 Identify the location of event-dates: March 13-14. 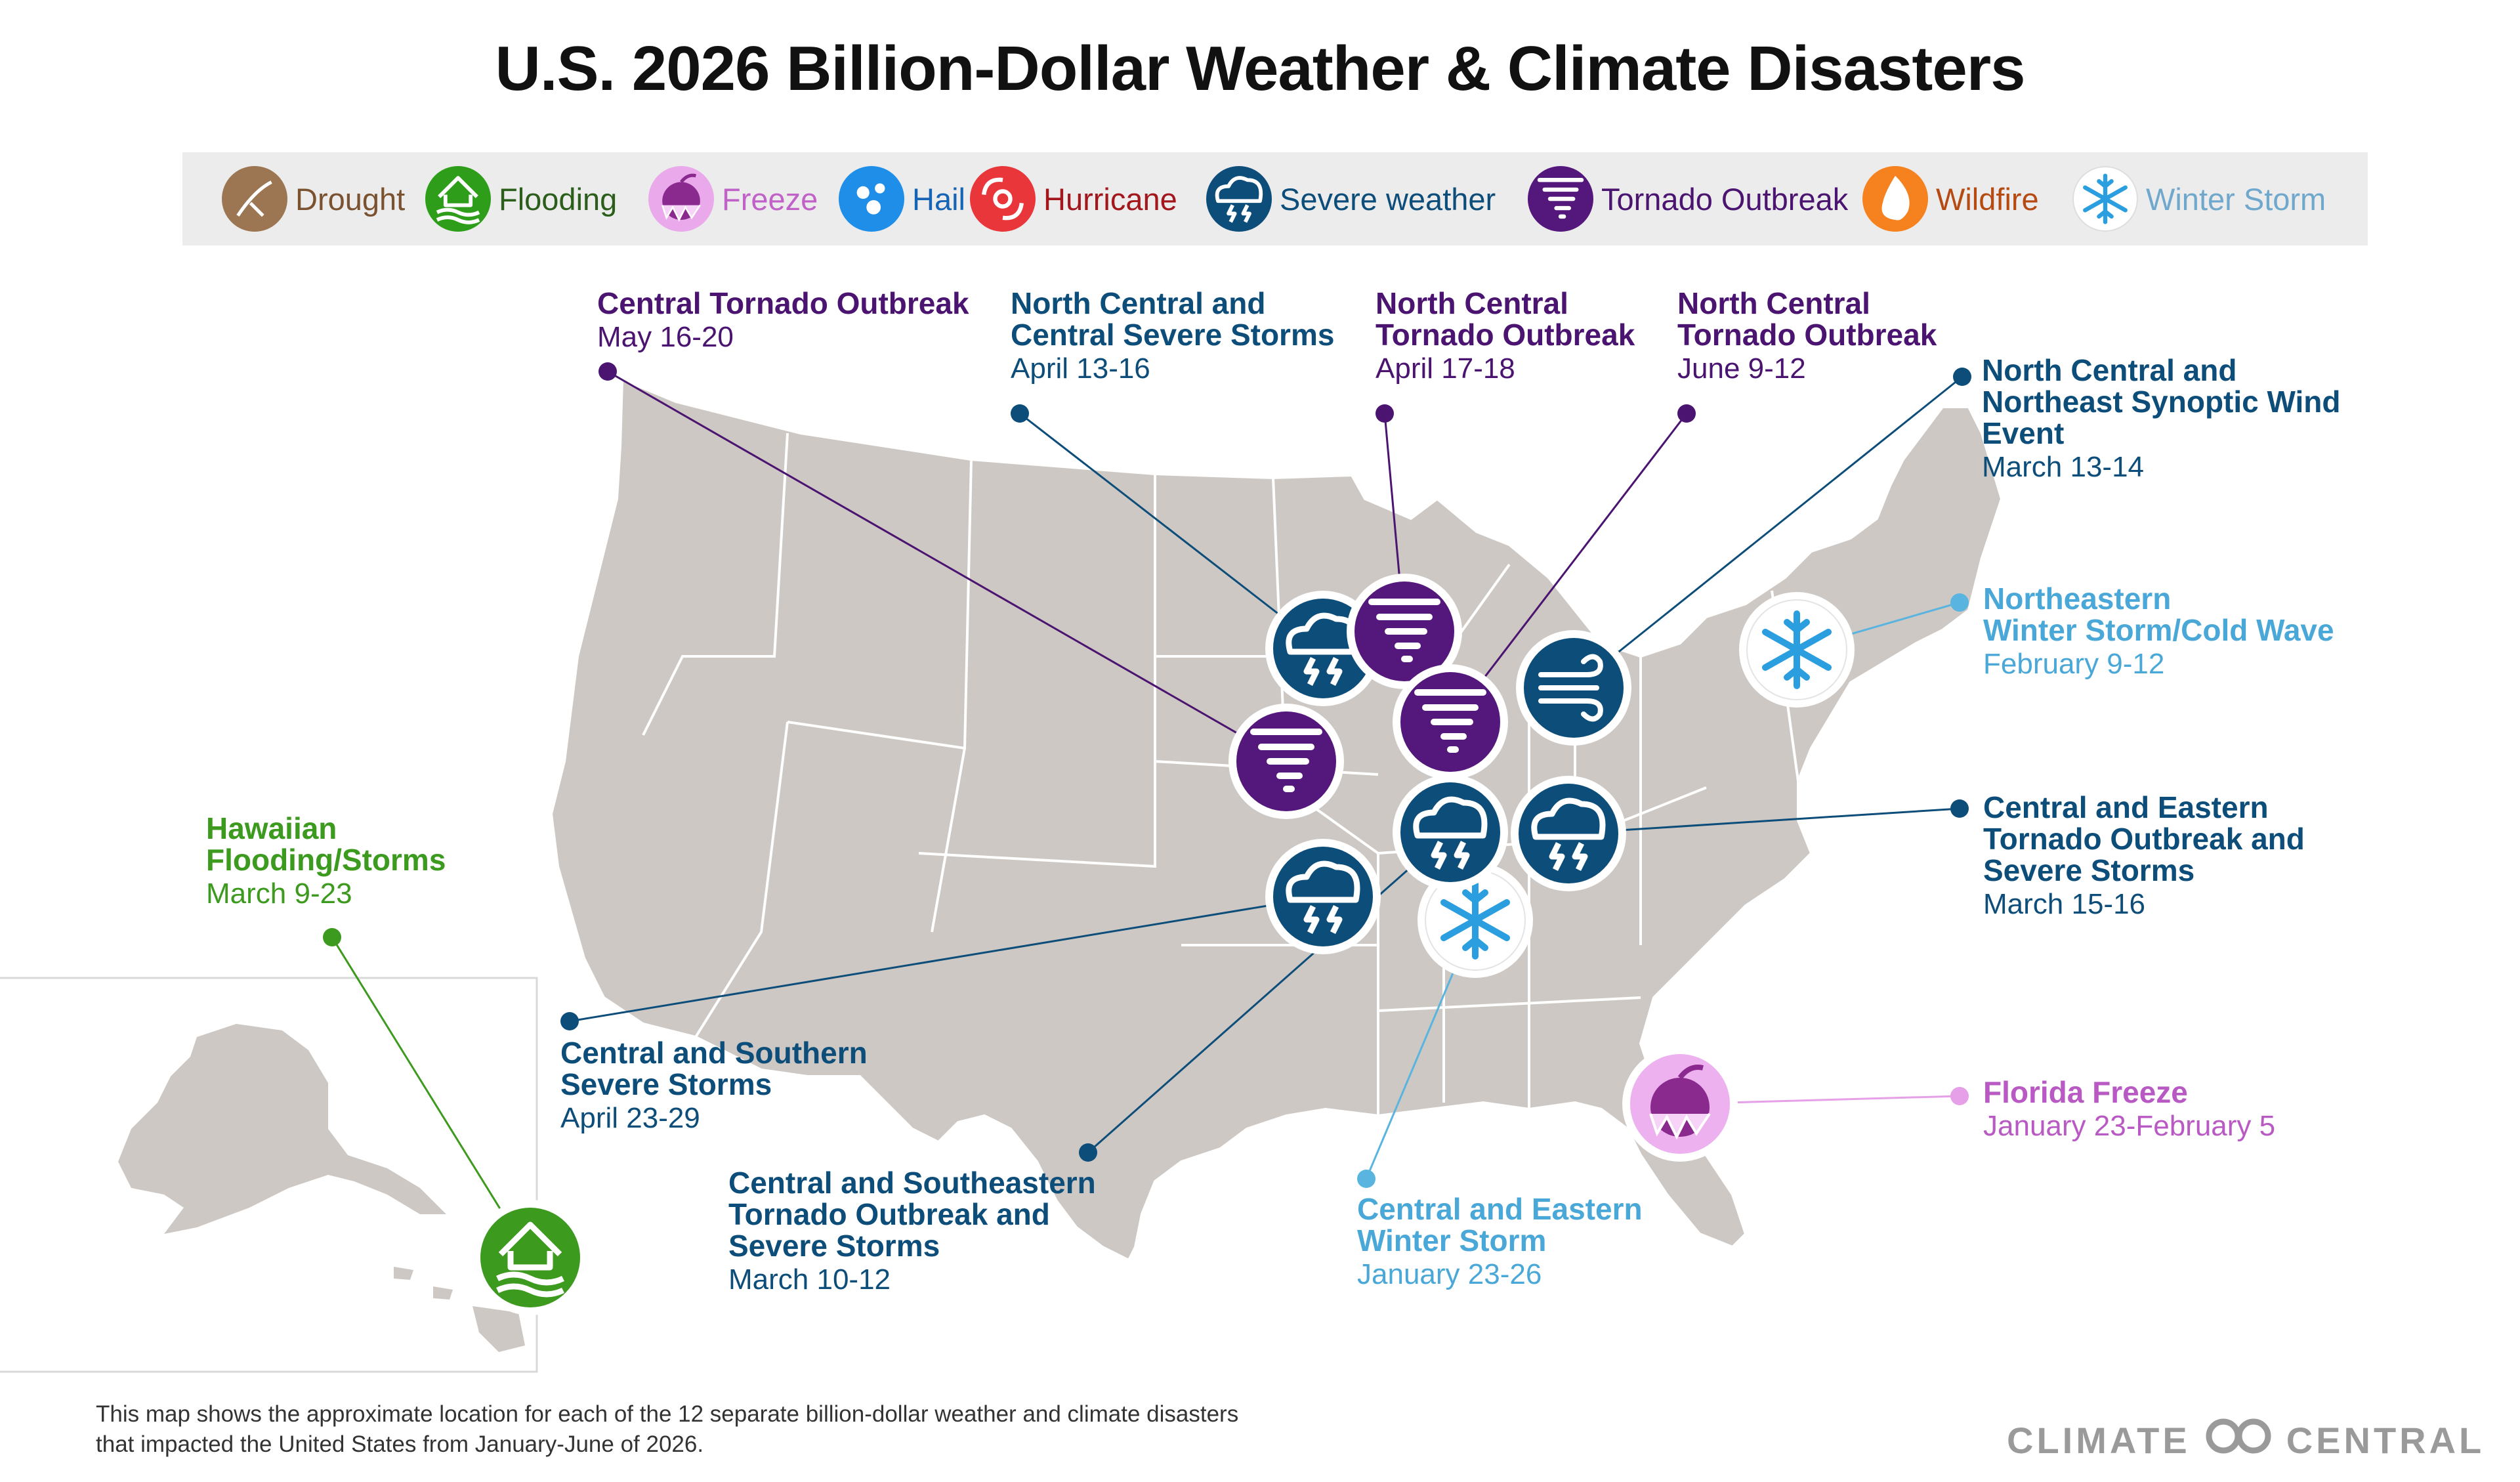
(2063, 467).